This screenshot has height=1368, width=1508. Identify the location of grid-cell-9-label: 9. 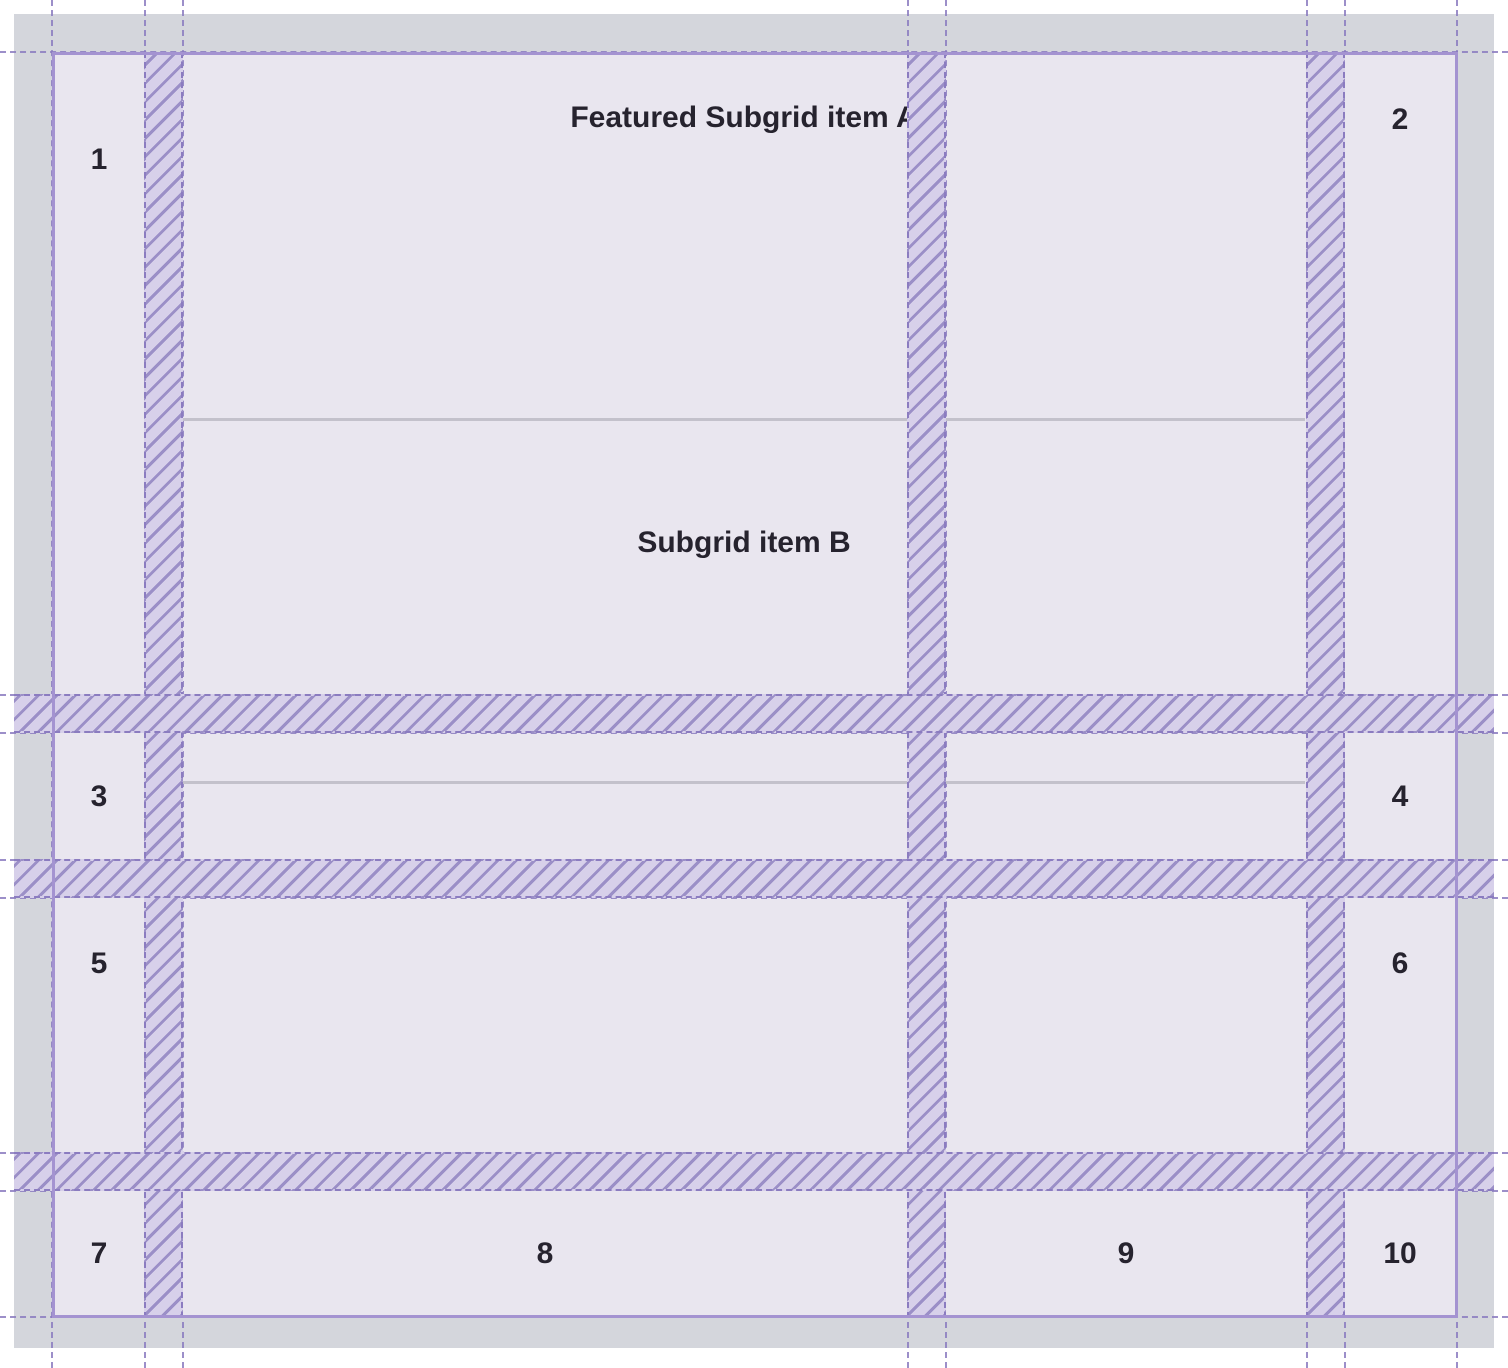
(1126, 1253).